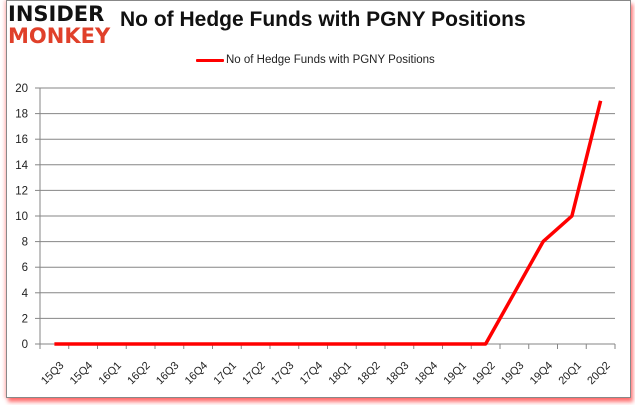  I want to click on logo-line-2: MONKEY, so click(59, 36).